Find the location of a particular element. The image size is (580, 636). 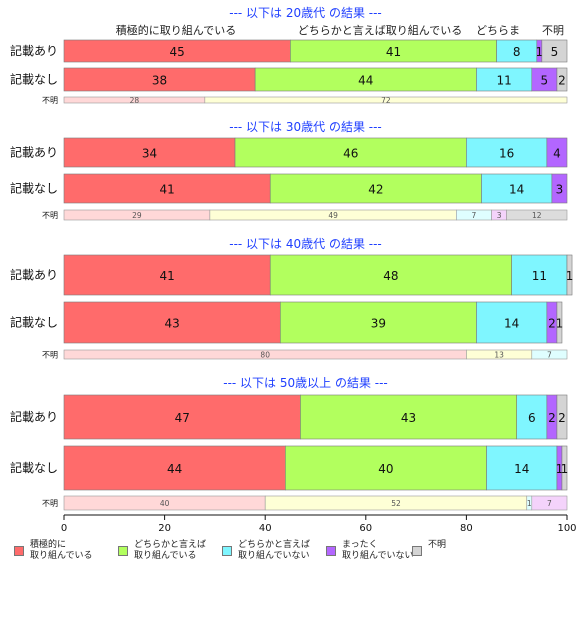

legend-label-inactive: まったく 取り組んでいない is located at coordinates (378, 550).